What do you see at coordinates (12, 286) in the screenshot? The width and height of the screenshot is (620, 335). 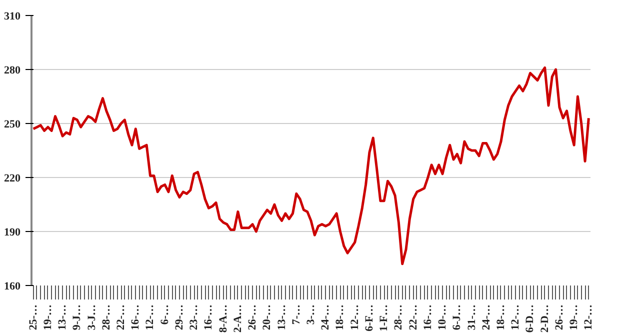 I see `y-tick-label: 160` at bounding box center [12, 286].